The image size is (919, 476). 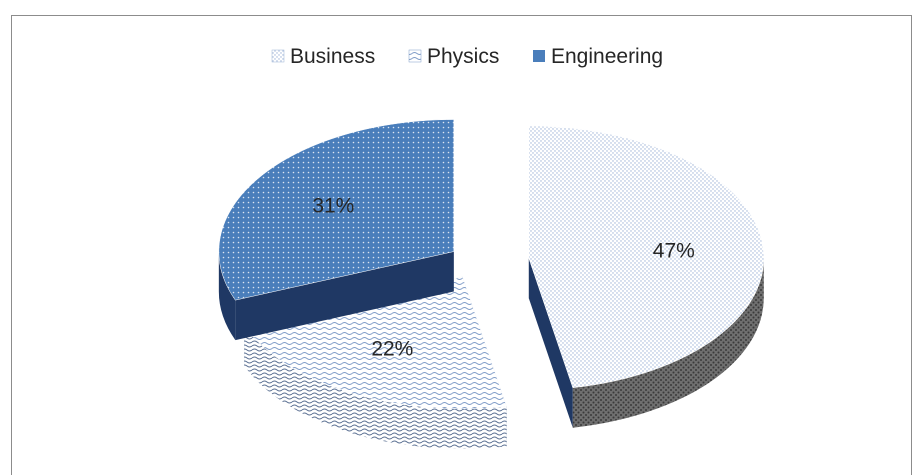 I want to click on data-label-physics: 22%, so click(x=392, y=348).